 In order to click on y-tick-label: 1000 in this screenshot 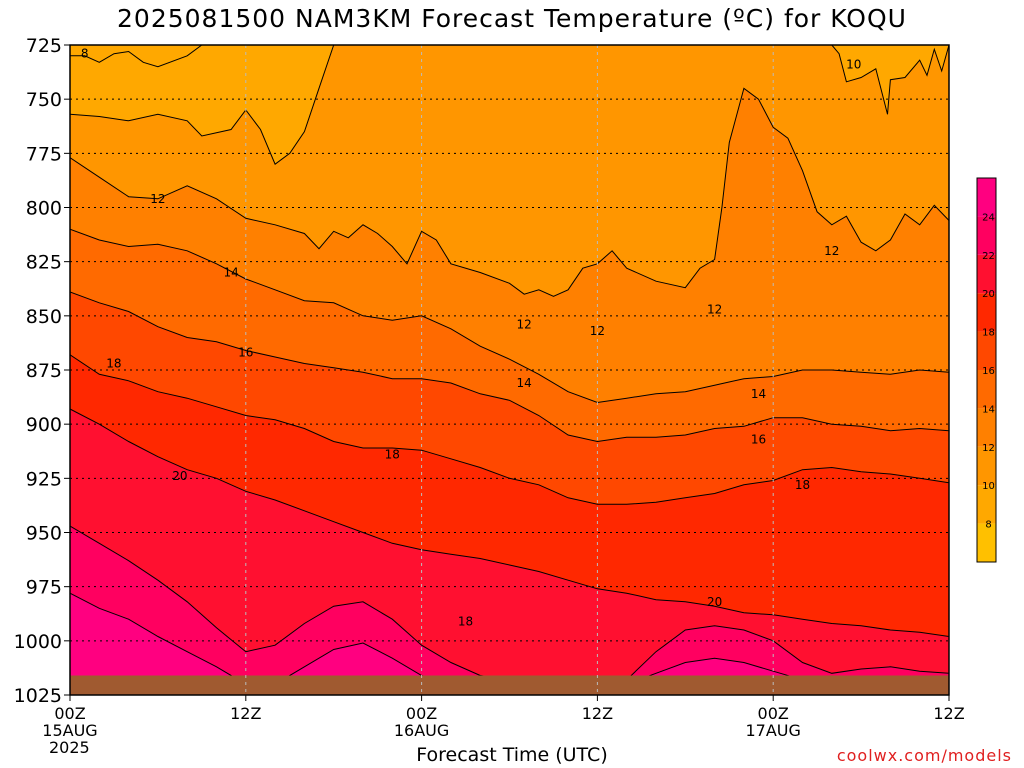, I will do `click(38, 642)`.